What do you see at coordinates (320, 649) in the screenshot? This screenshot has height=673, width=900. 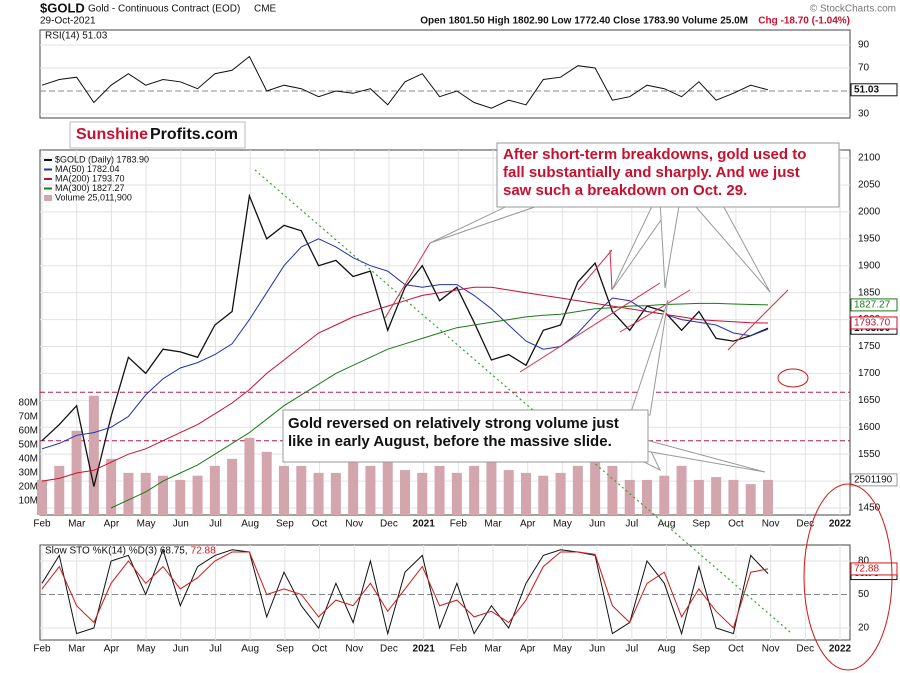 I see `x-tick-label: Oct` at bounding box center [320, 649].